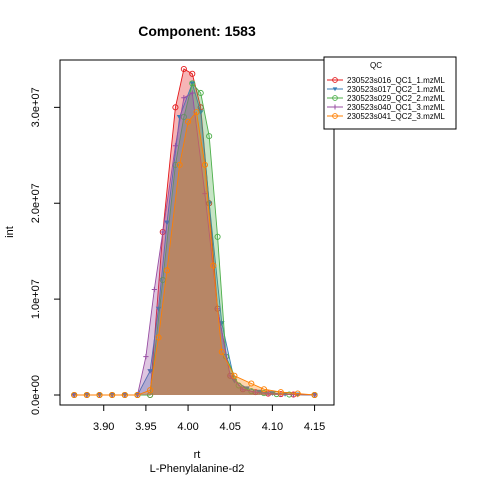 The image size is (480, 480). Describe the element at coordinates (145, 427) in the screenshot. I see `x-tick-label: 3.95` at that location.